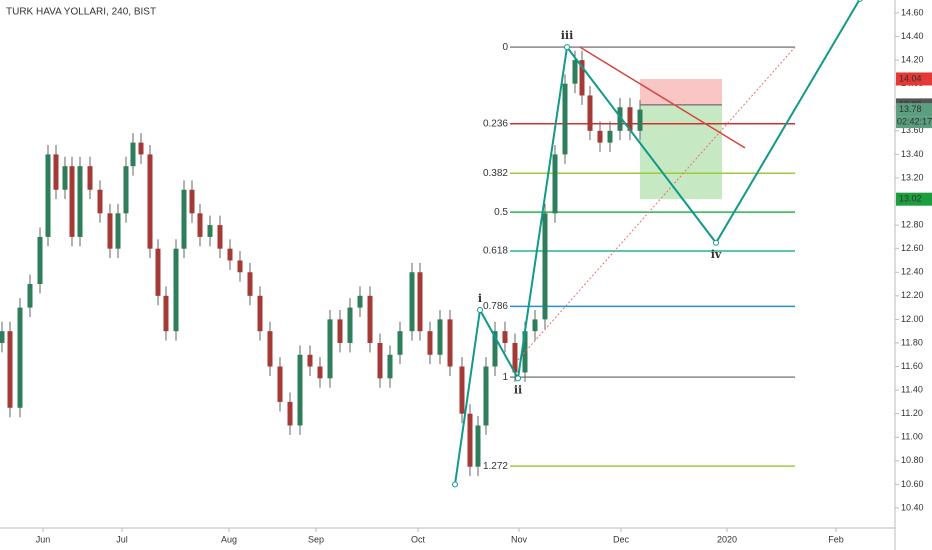 The image size is (932, 550). What do you see at coordinates (495, 466) in the screenshot?
I see `fib-label: 1.272` at bounding box center [495, 466].